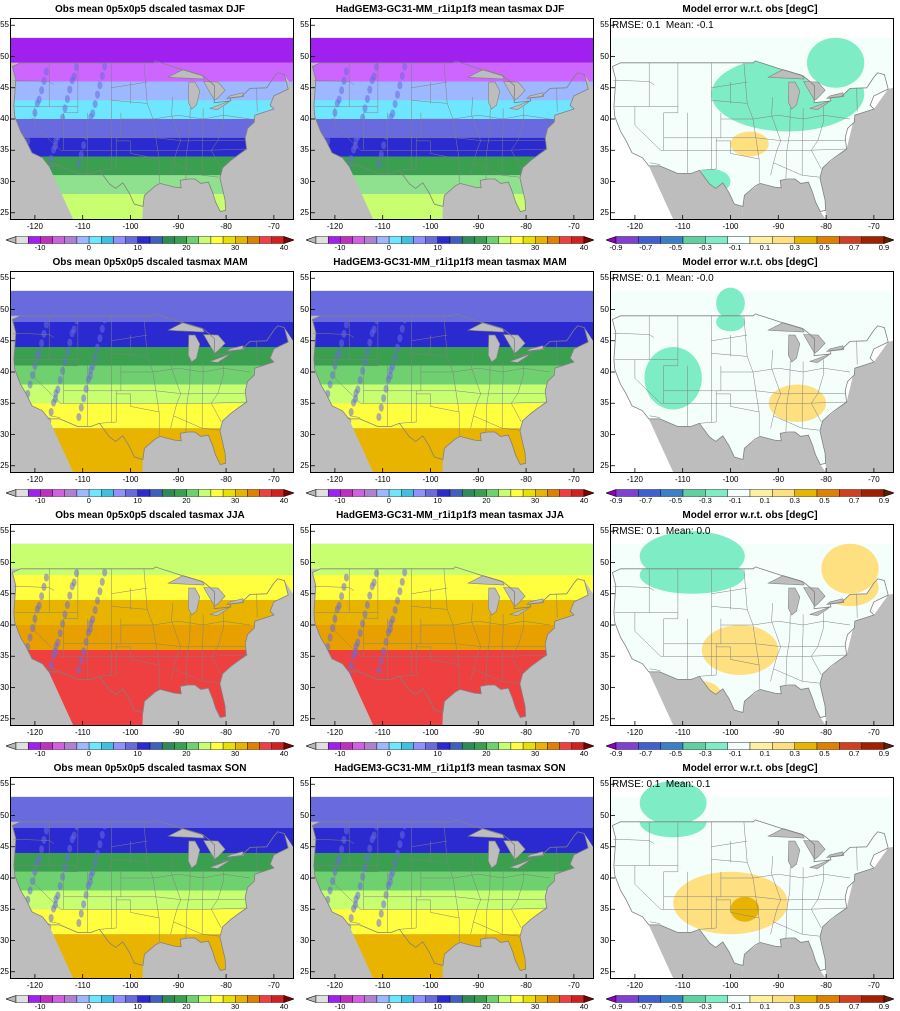 This screenshot has height=1011, width=900. Describe the element at coordinates (4, 940) in the screenshot. I see `y-tick-label: 30` at that location.